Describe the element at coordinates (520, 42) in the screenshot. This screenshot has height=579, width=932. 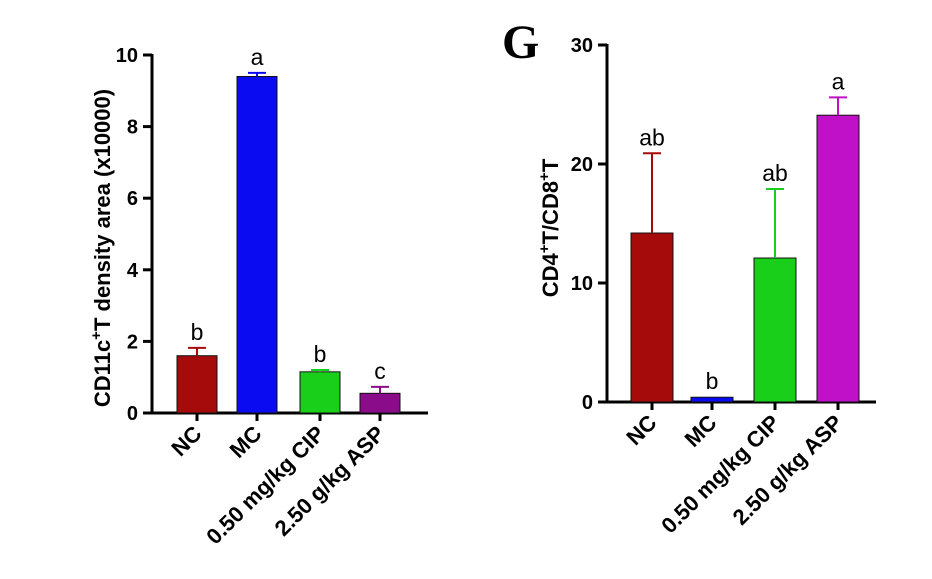
I see `panel-letter: G` at that location.